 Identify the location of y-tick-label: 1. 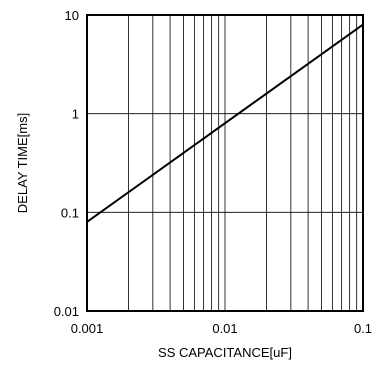
(75, 114).